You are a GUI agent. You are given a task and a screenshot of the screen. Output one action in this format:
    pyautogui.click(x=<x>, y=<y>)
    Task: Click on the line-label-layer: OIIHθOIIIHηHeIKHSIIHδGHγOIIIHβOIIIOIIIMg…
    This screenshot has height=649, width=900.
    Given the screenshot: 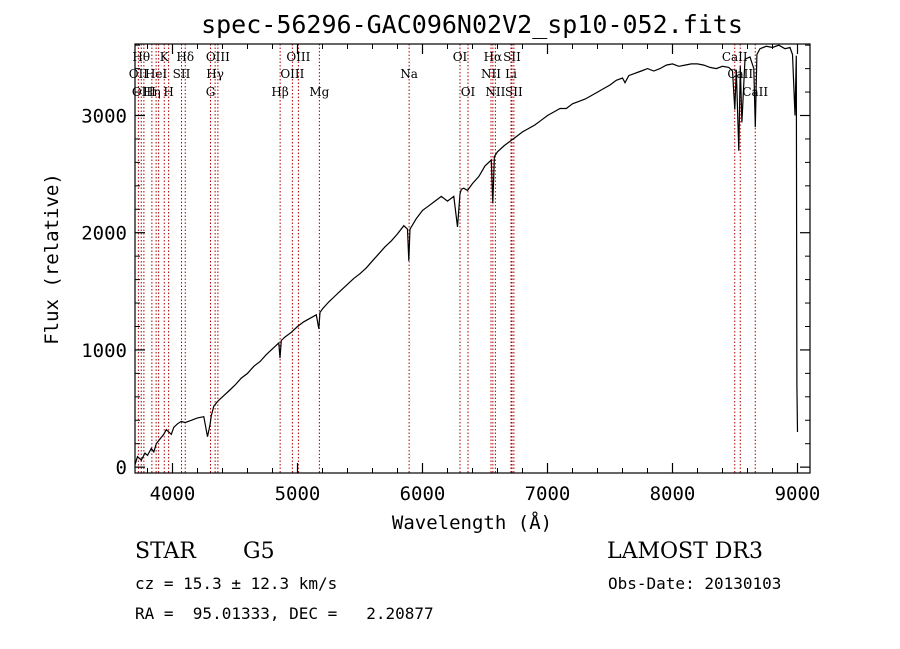 What is the action you would take?
    pyautogui.click(x=449, y=74)
    